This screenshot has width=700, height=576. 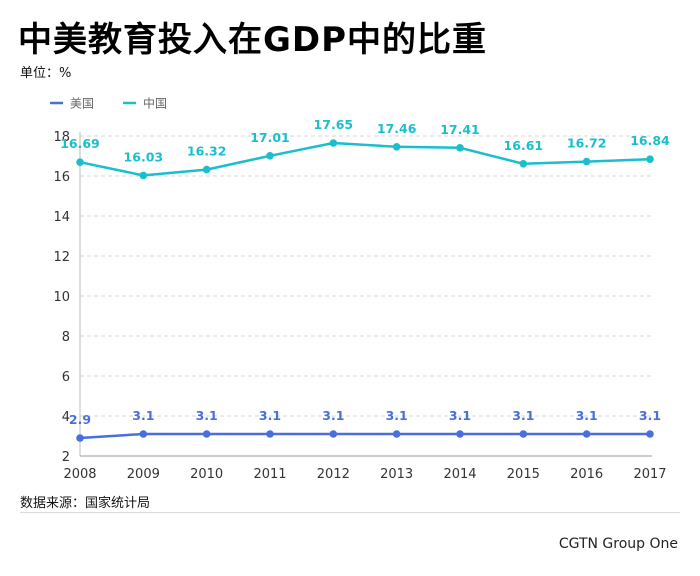 What do you see at coordinates (586, 474) in the screenshot?
I see `x-tick-label: 2016` at bounding box center [586, 474].